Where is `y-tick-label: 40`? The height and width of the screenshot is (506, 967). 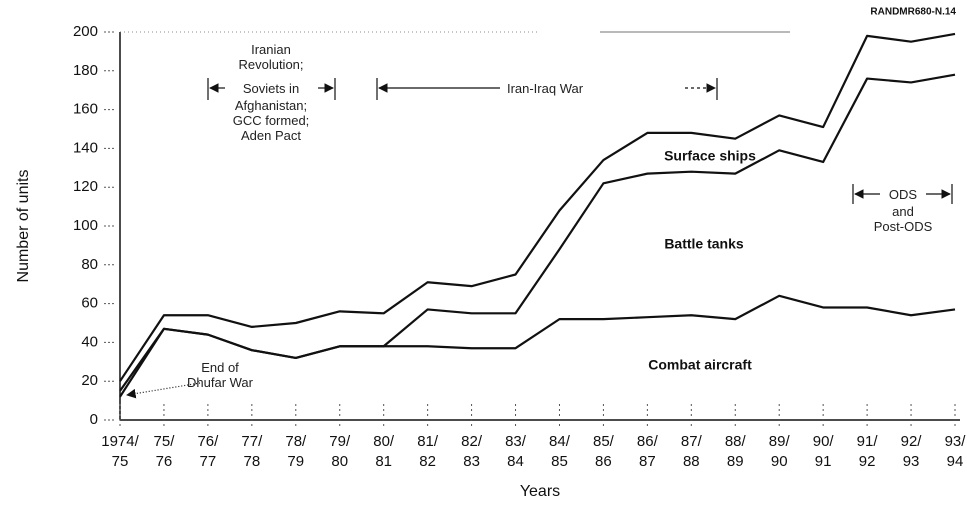
y-tick-label: 40 is located at coordinates (89, 341).